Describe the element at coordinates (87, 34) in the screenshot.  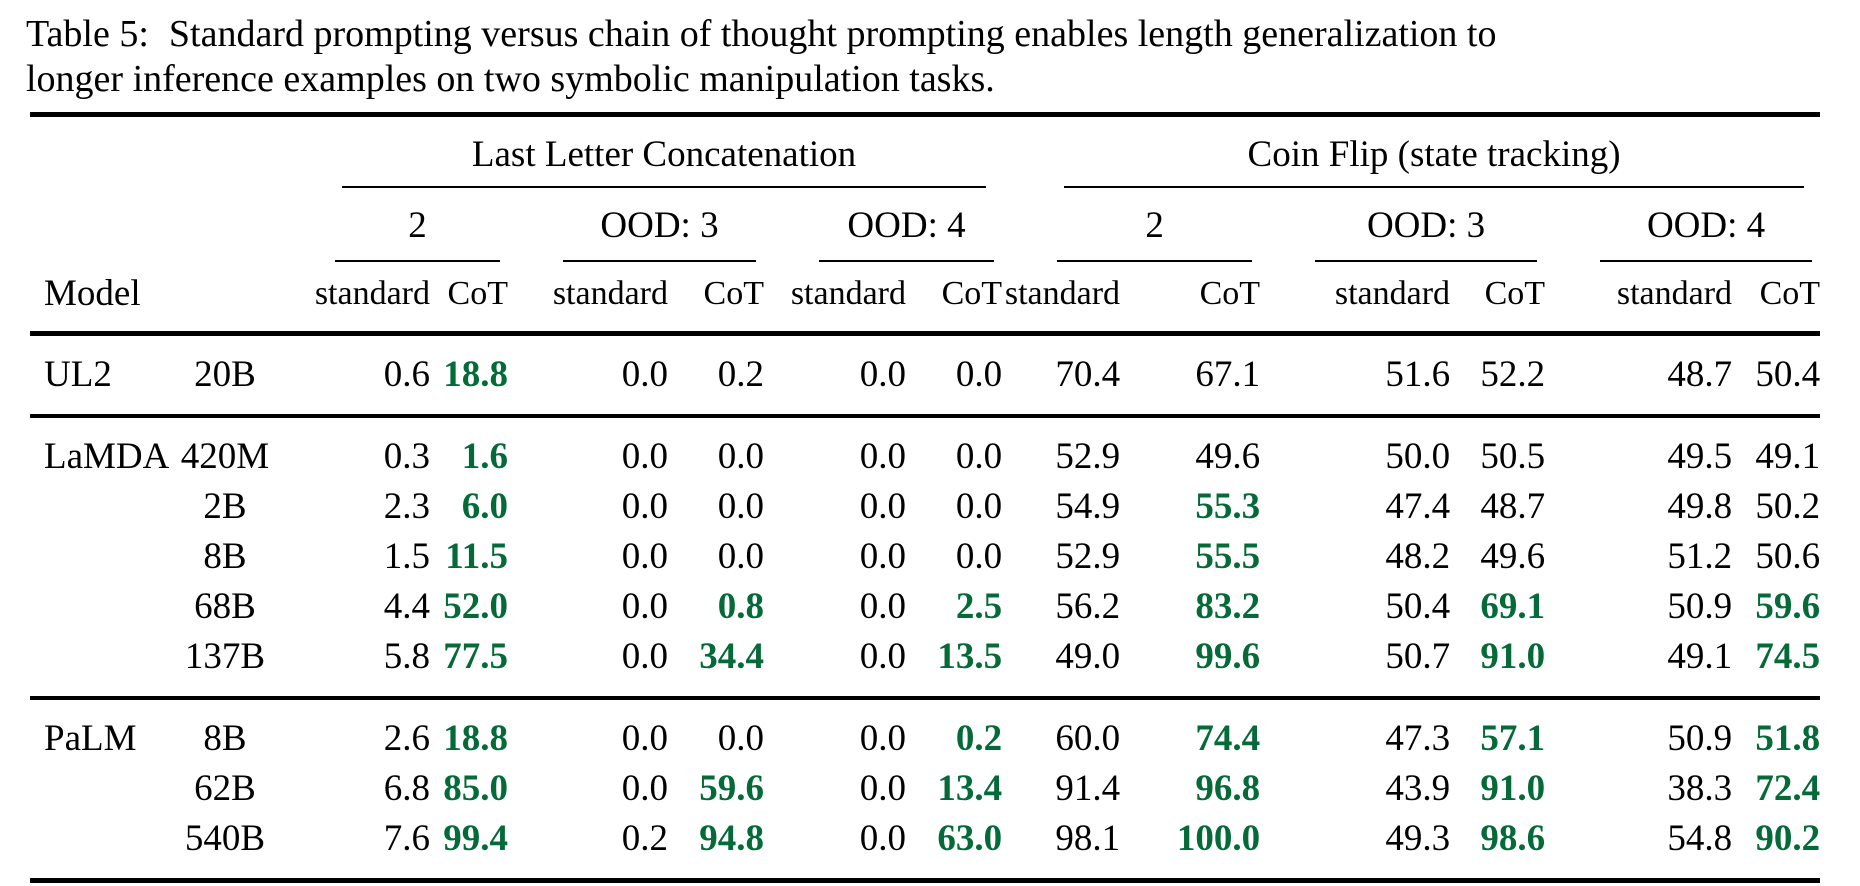
I see `caption-label: Table 5:` at that location.